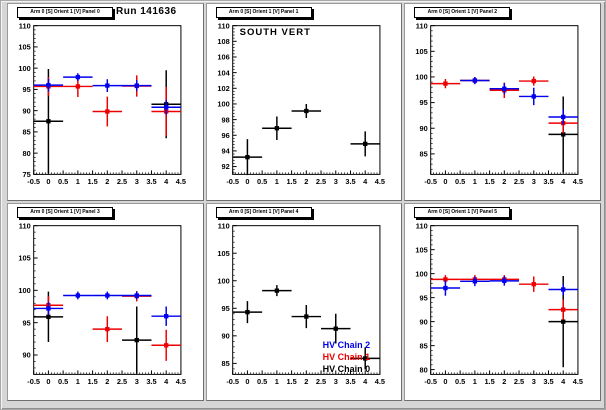  Describe the element at coordinates (26, 174) in the screenshot. I see `svg-text: 75` at that location.